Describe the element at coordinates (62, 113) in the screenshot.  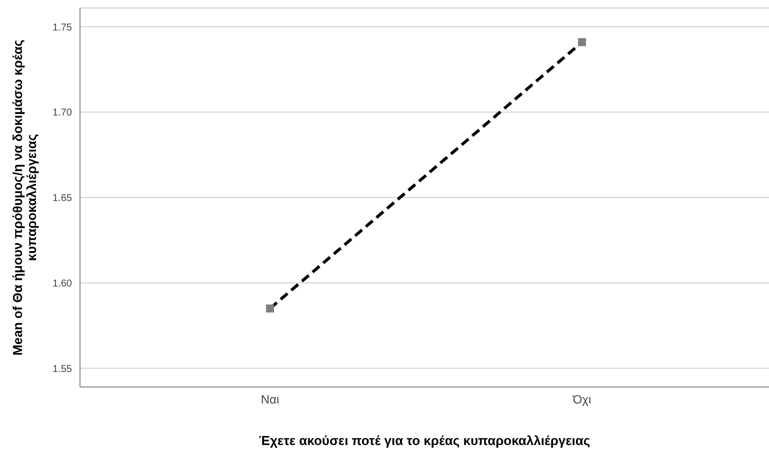
I see `y-tick-label: 1.70` at that location.